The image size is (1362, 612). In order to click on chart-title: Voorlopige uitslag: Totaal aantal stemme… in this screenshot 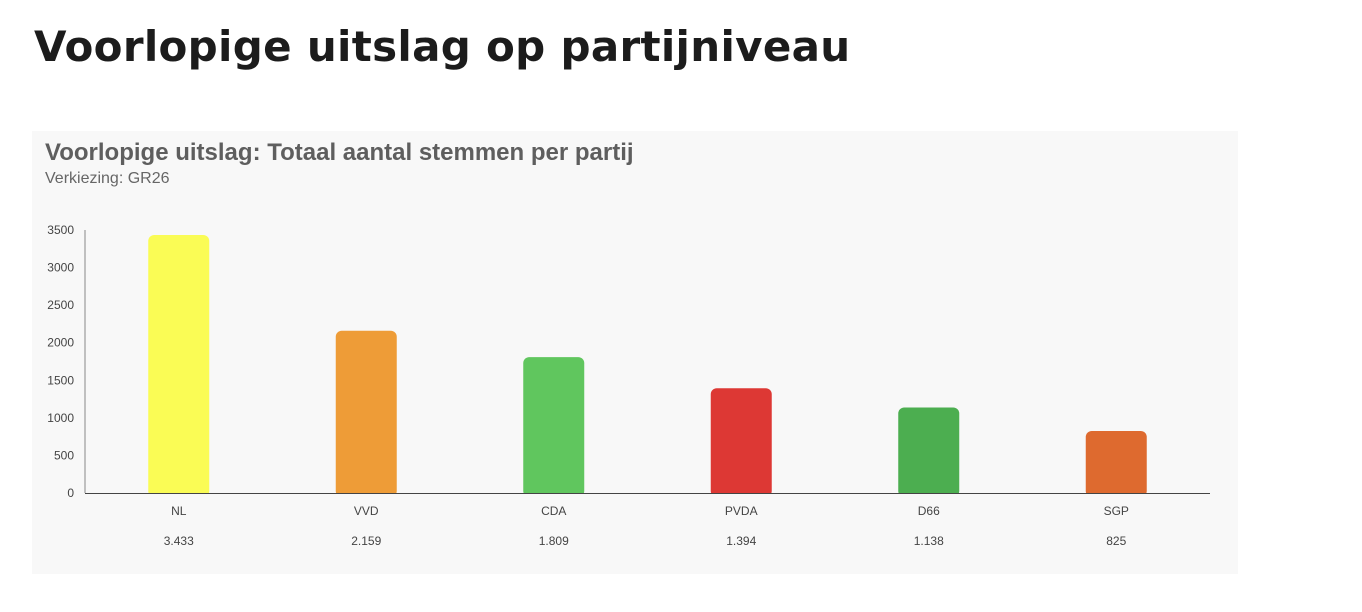, I will do `click(339, 152)`.